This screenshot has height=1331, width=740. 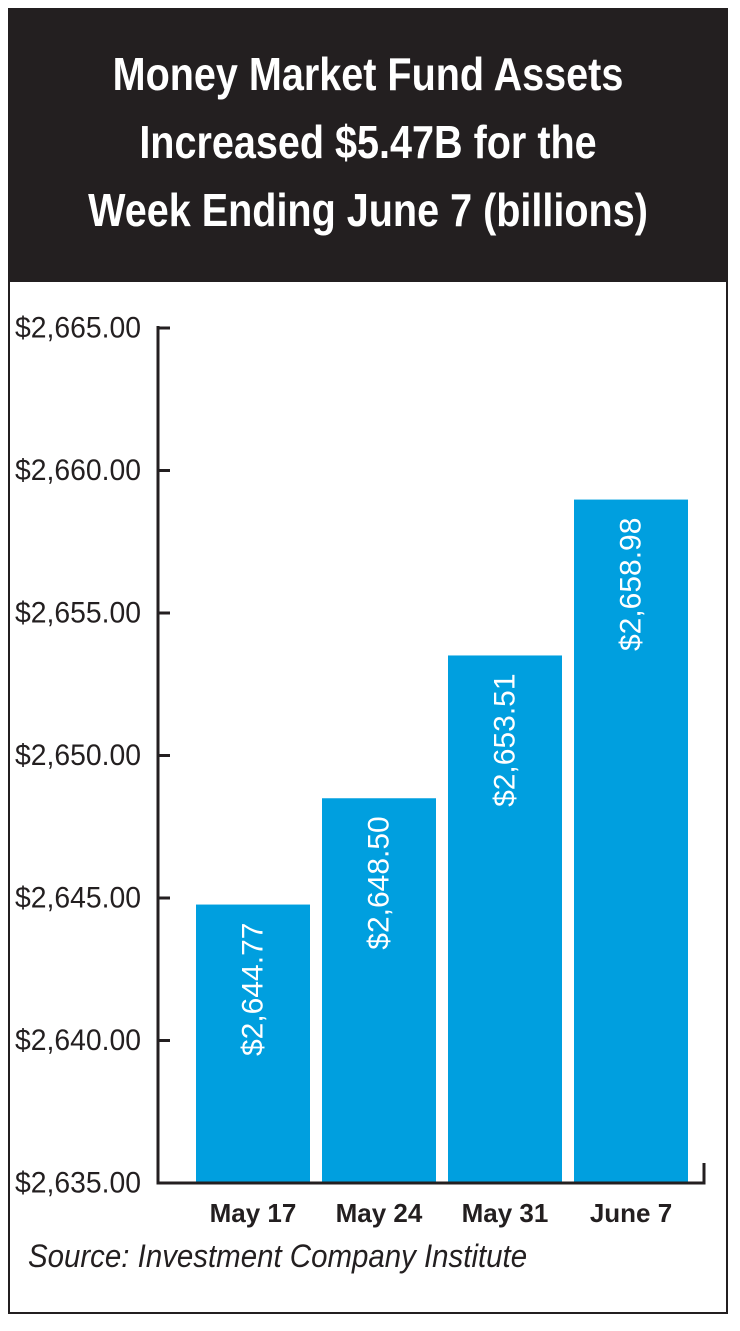 What do you see at coordinates (505, 739) in the screenshot?
I see `bar-value-label: $2,653.51` at bounding box center [505, 739].